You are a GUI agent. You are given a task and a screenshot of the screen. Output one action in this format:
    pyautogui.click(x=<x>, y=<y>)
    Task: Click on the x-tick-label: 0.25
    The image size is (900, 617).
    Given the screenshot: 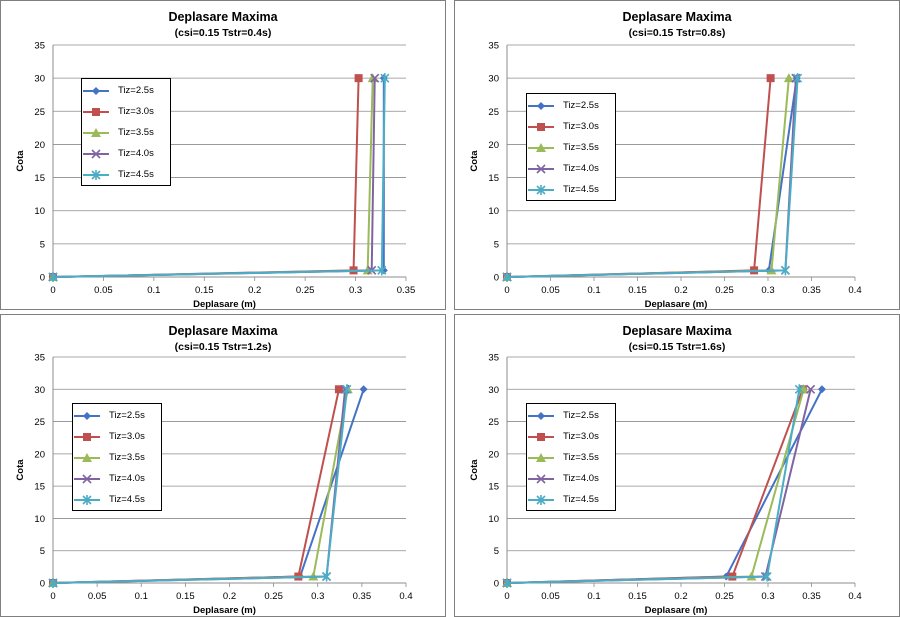 What is the action you would take?
    pyautogui.click(x=724, y=596)
    